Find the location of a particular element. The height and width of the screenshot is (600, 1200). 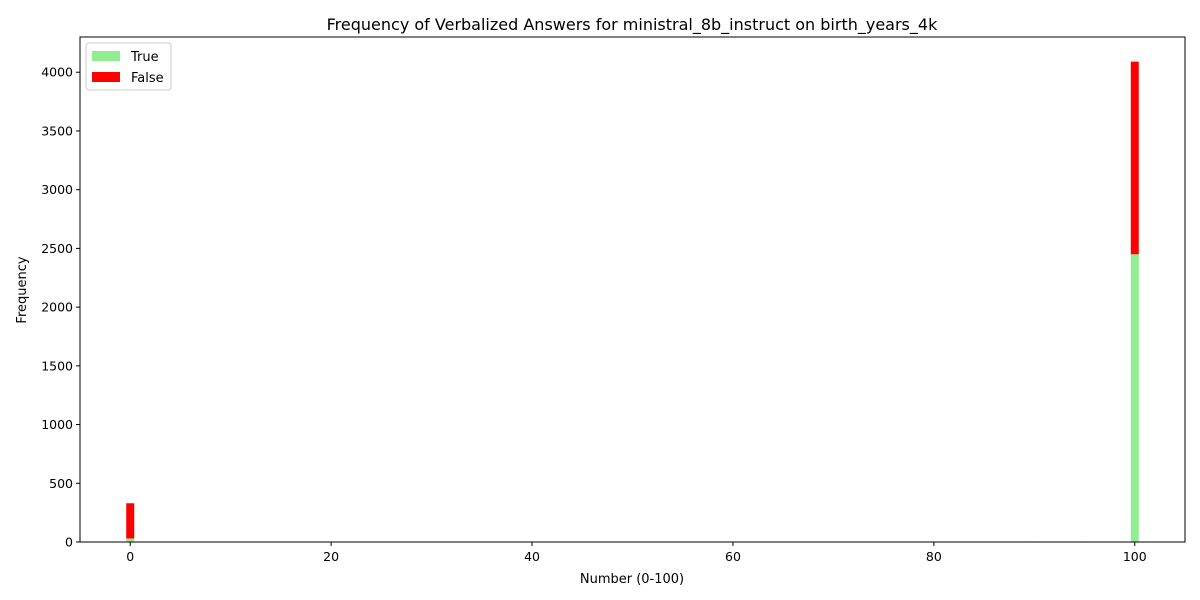

y-tick-label: 1500 is located at coordinates (57, 365).